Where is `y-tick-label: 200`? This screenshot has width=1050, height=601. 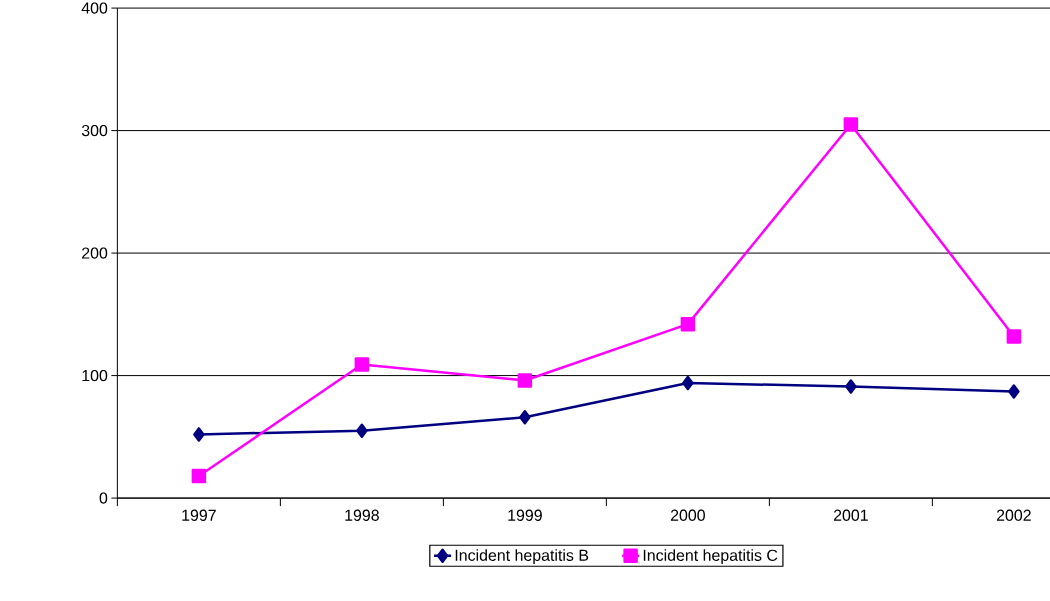
y-tick-label: 200 is located at coordinates (95, 253).